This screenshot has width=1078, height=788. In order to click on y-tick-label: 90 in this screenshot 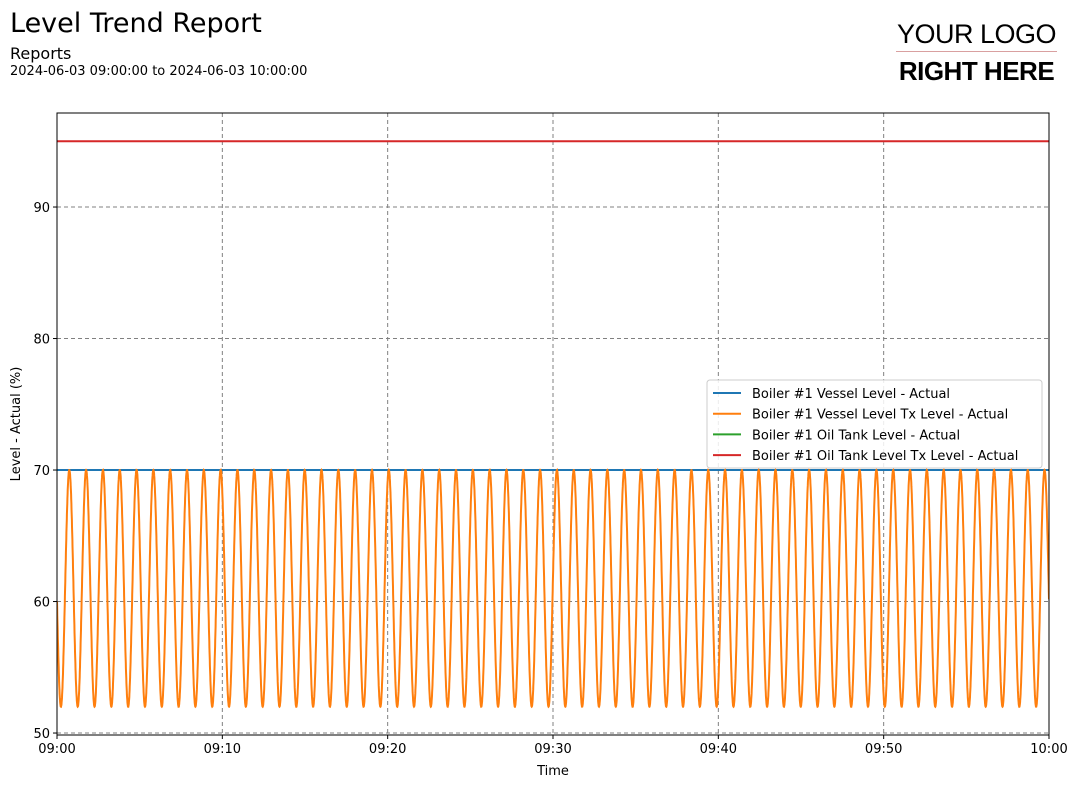, I will do `click(41, 208)`.